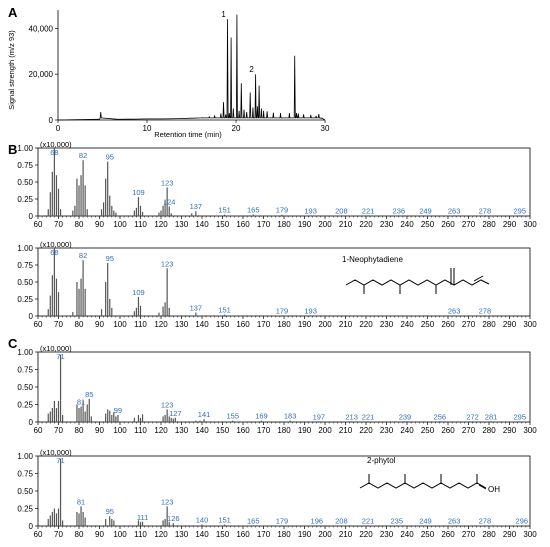 The height and width of the screenshot is (547, 550). Describe the element at coordinates (305, 534) in the screenshot. I see `C2-x-tick-label: 190` at that location.